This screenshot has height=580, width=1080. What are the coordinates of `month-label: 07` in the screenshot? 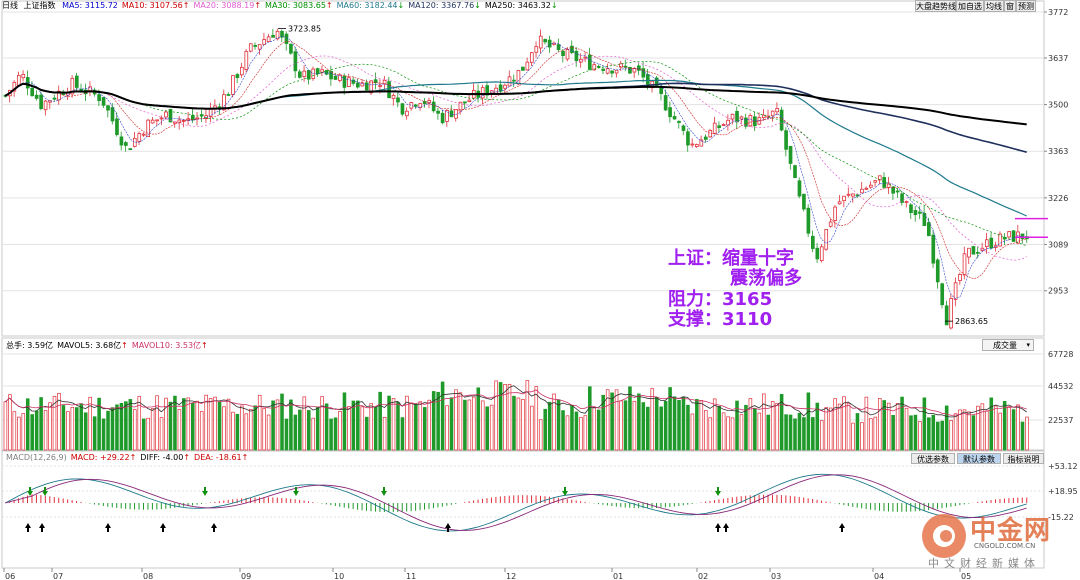 It's located at (58, 576).